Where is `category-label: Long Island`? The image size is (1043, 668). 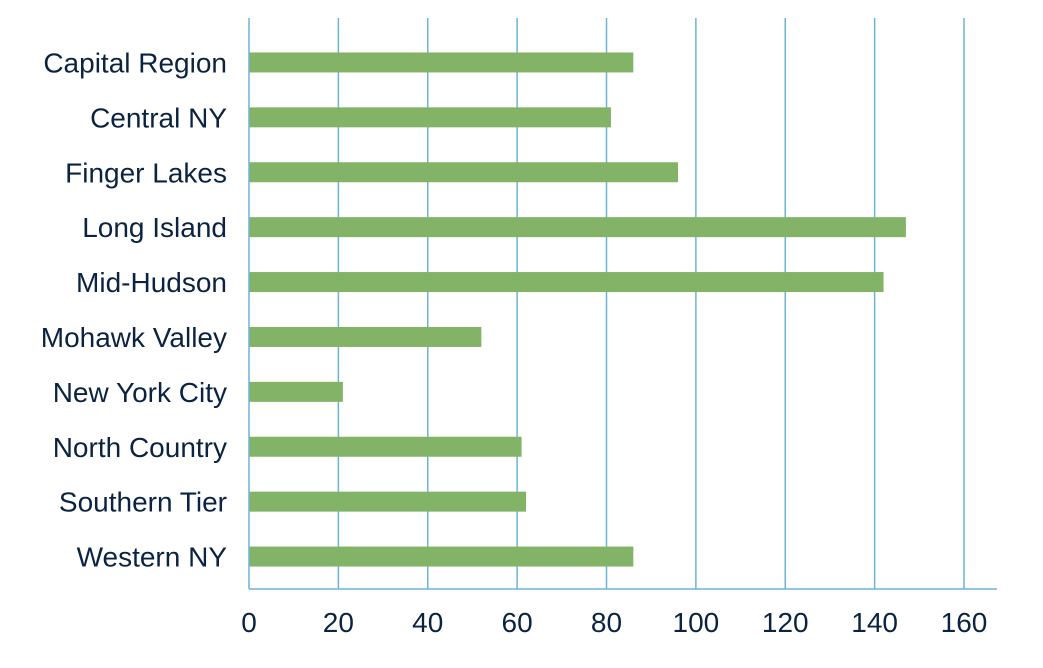
category-label: Long Island is located at coordinates (154, 227).